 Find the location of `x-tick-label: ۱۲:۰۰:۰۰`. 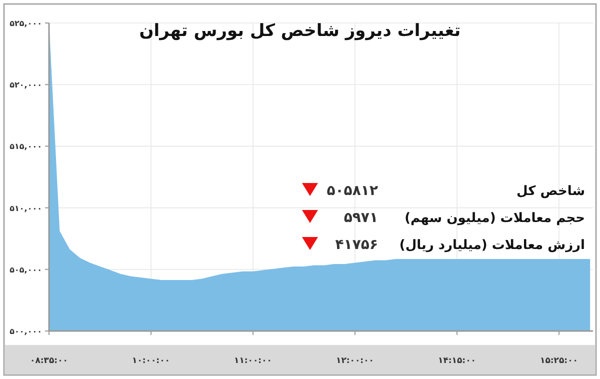

x-tick-label: ۱۲:۰۰:۰۰ is located at coordinates (355, 361).